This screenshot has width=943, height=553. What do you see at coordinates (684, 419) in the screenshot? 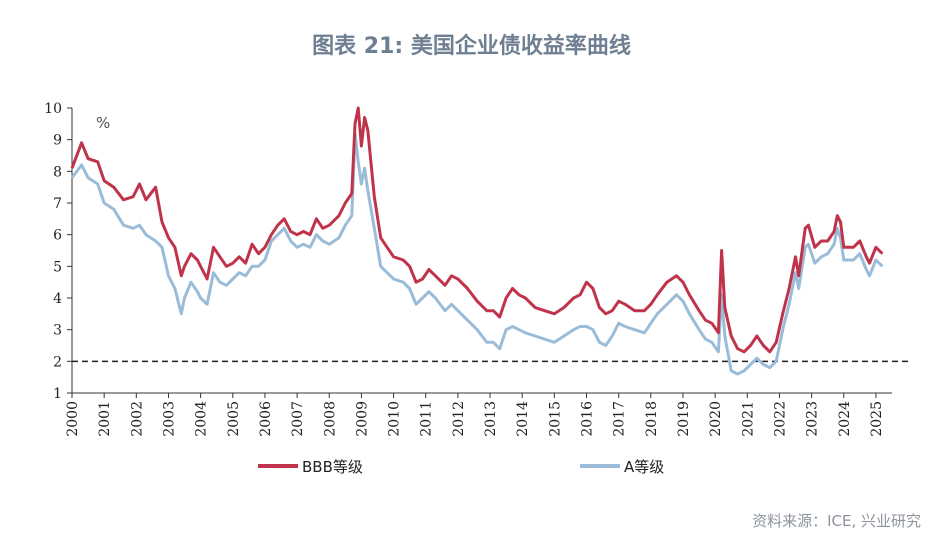
I see `x-tick-label: 2019` at bounding box center [684, 419].